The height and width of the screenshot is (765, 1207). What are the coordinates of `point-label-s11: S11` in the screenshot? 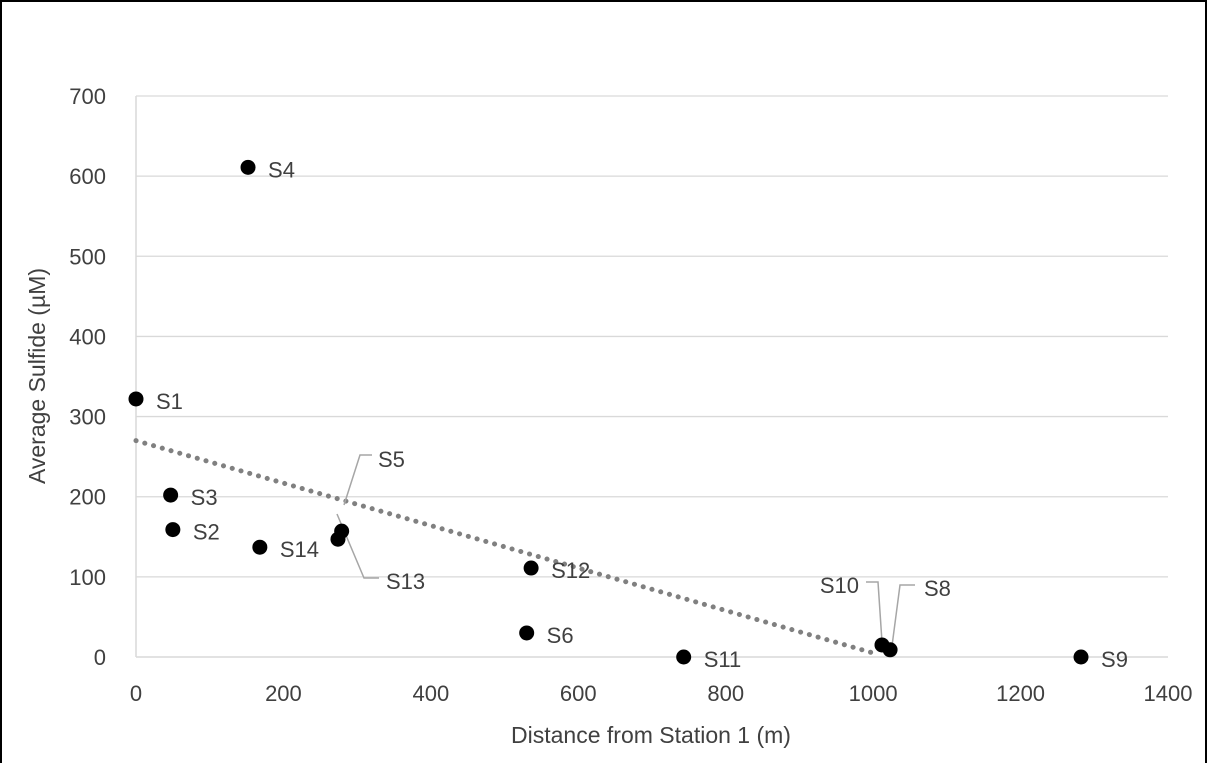 It's located at (723, 659).